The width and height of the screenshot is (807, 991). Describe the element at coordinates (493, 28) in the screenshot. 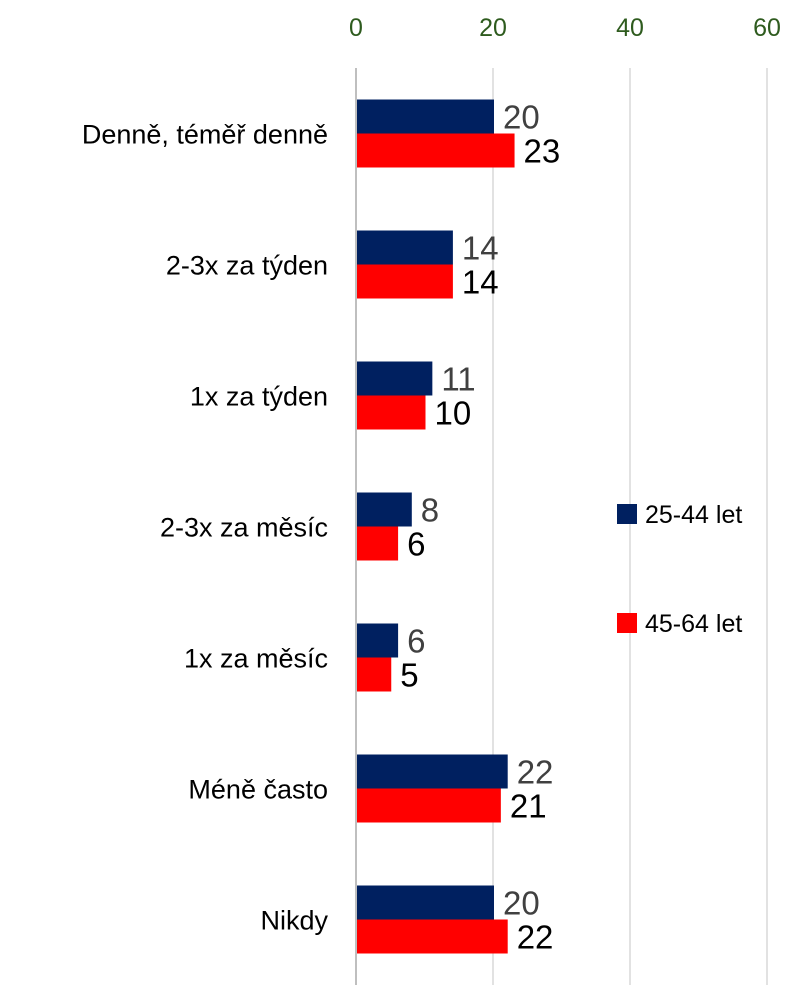

I see `x-tick-label: 20` at that location.